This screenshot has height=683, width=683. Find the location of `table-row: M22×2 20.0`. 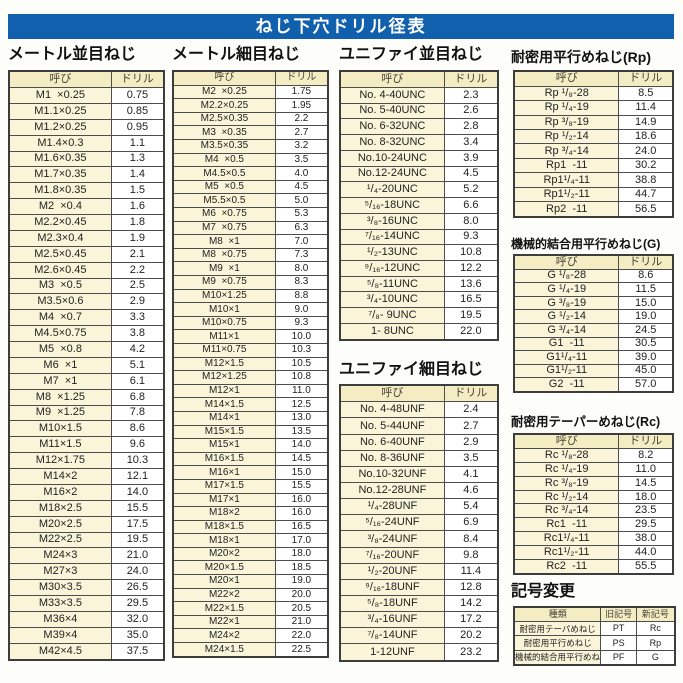

table-row: M22×2 20.0 is located at coordinates (250, 595).